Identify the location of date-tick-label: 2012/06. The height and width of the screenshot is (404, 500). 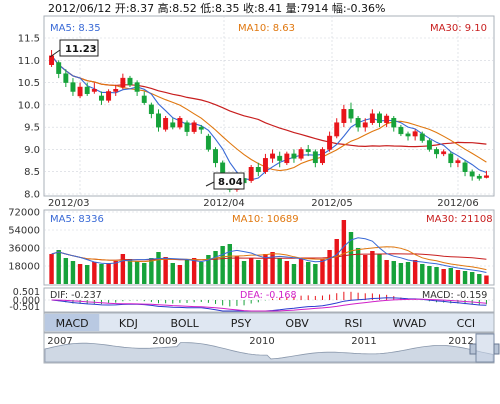
(458, 203).